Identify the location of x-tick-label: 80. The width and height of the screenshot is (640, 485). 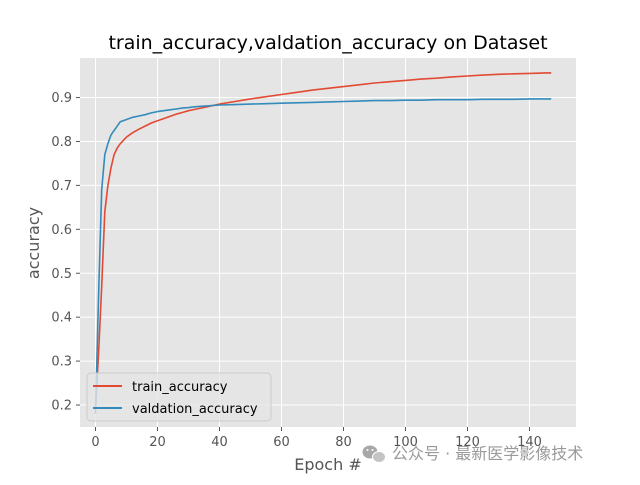
(343, 442).